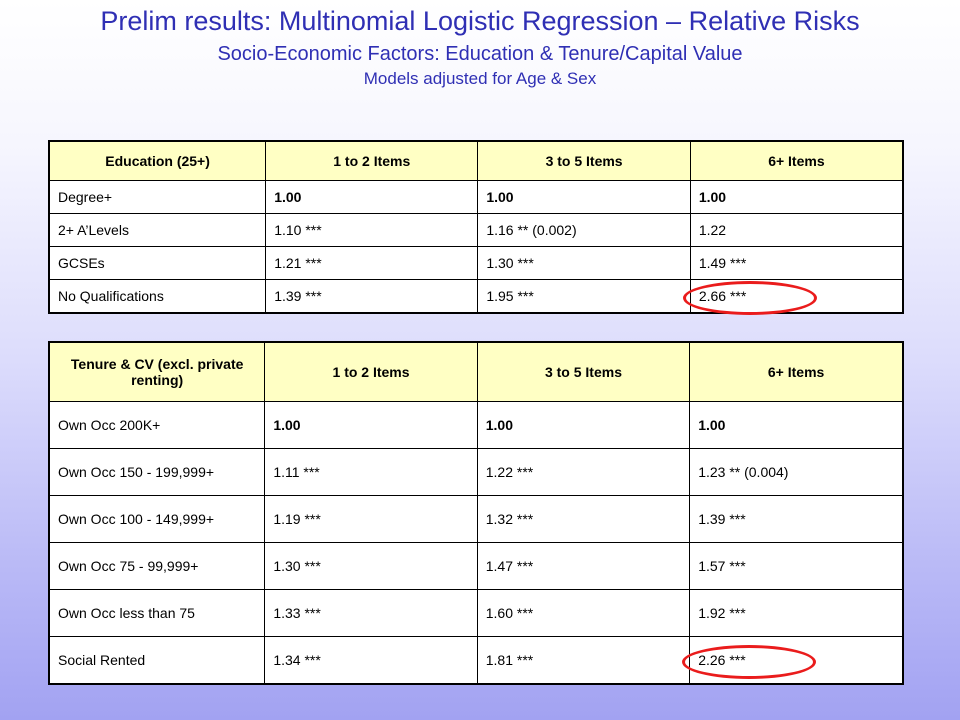 The height and width of the screenshot is (720, 960). Describe the element at coordinates (371, 472) in the screenshot. I see `table-cell: 1.11 ***` at that location.